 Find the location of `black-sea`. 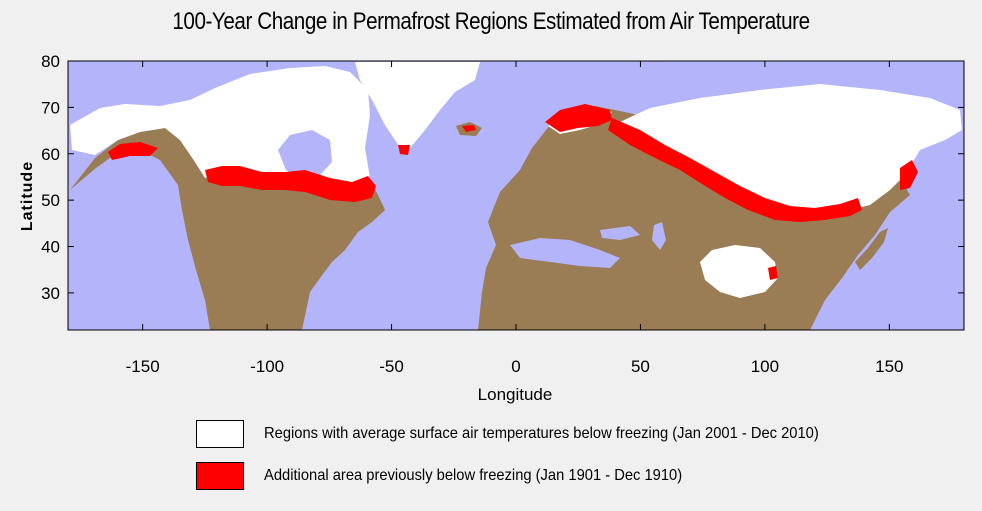

black-sea is located at coordinates (620, 233).